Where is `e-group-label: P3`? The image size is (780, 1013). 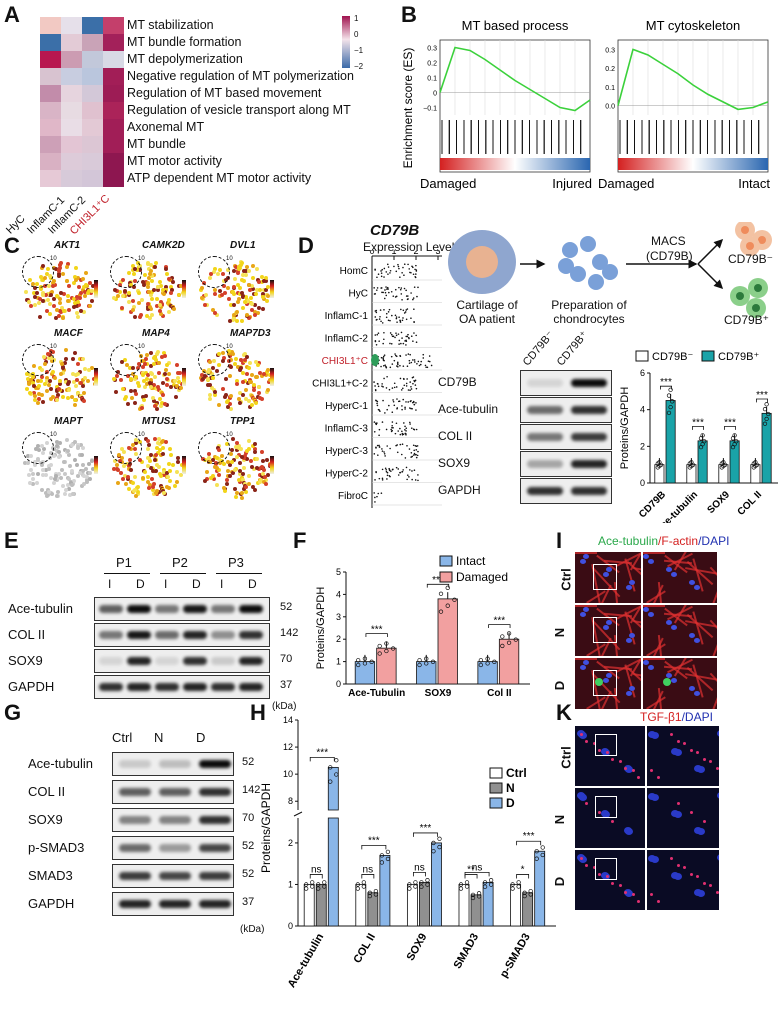 e-group-label: P3 is located at coordinates (236, 562).